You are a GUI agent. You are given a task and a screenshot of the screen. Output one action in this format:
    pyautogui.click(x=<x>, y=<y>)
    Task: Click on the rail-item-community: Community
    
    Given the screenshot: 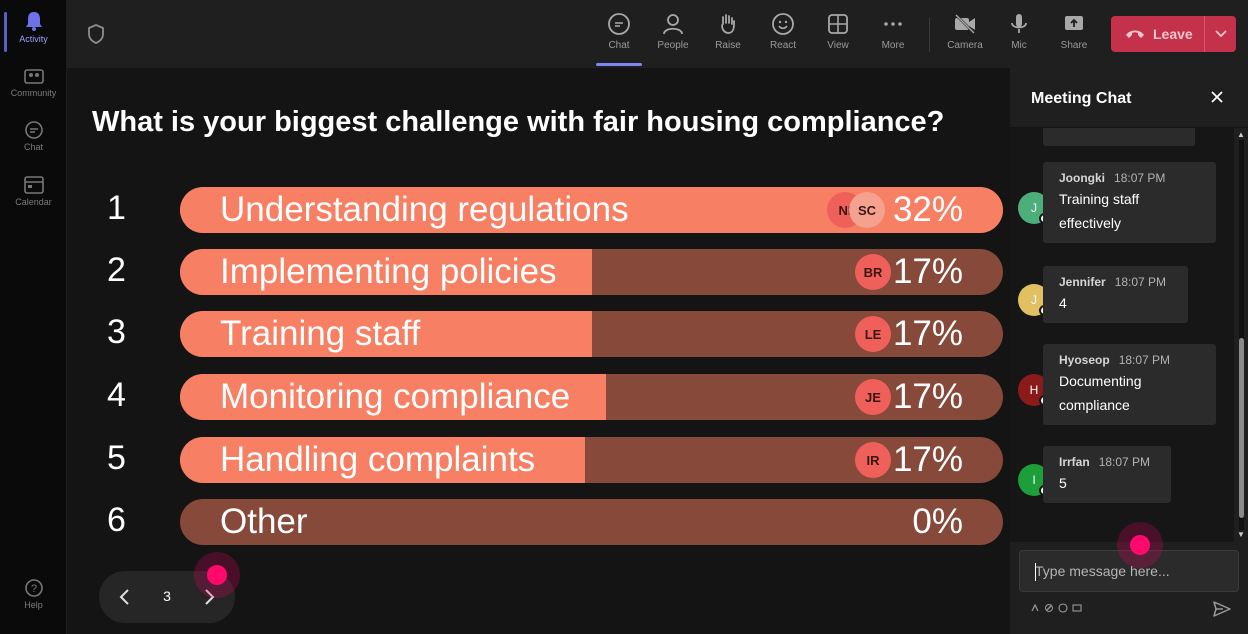 What is the action you would take?
    pyautogui.click(x=33, y=82)
    